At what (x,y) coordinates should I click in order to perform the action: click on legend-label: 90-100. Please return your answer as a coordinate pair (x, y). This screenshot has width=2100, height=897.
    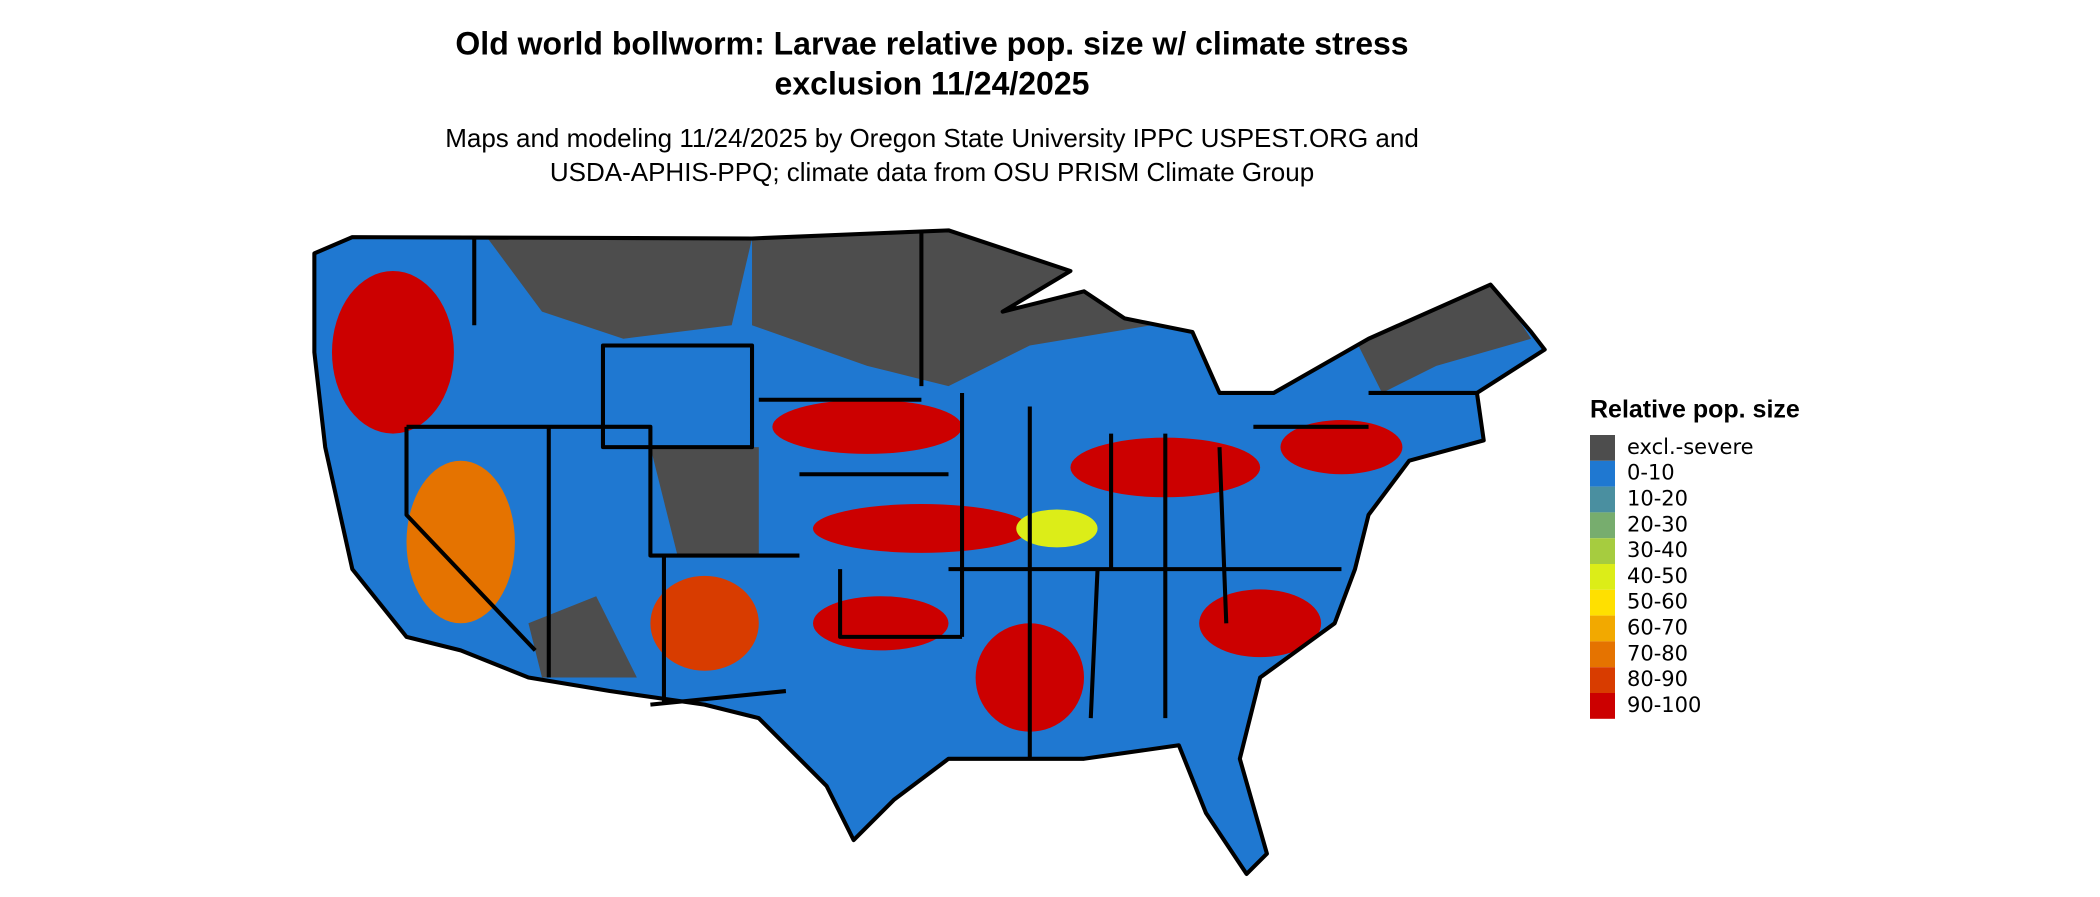
    Looking at the image, I should click on (1664, 705).